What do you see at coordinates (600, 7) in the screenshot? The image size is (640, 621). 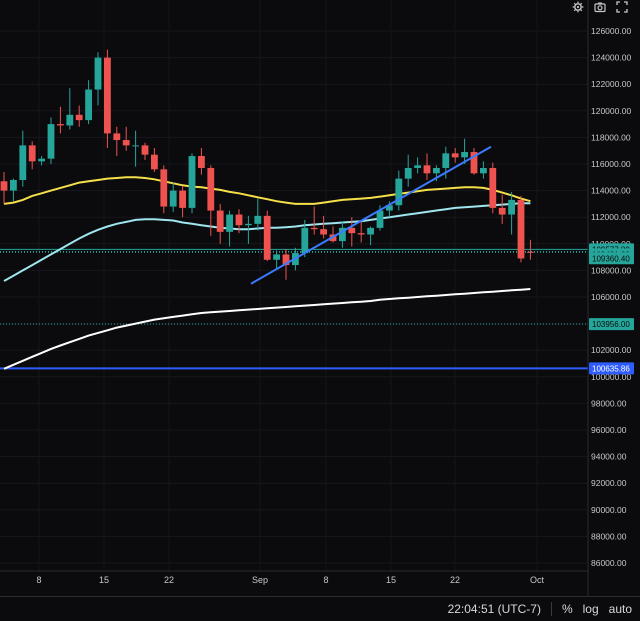 I see `camera-icon` at bounding box center [600, 7].